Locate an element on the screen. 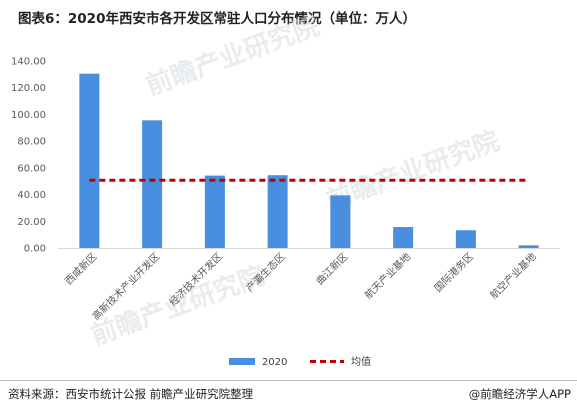  y-tick-label: 100.00 is located at coordinates (28, 115).